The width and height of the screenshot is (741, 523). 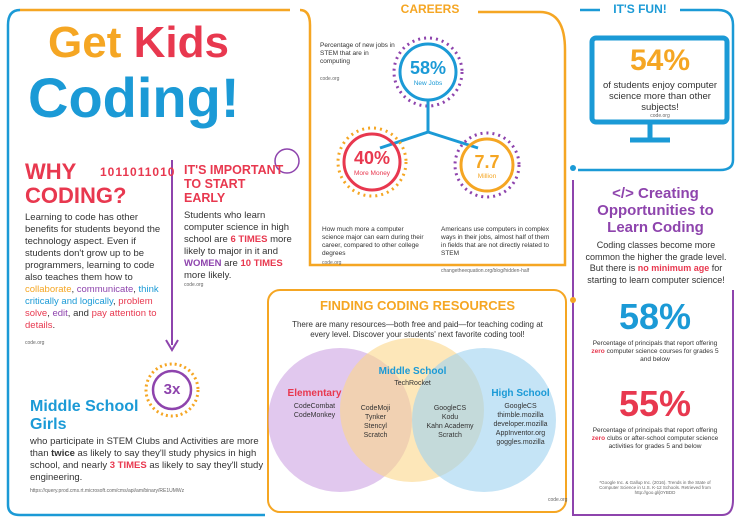 What do you see at coordinates (375, 417) in the screenshot?
I see `venn-item: Tynker` at bounding box center [375, 417].